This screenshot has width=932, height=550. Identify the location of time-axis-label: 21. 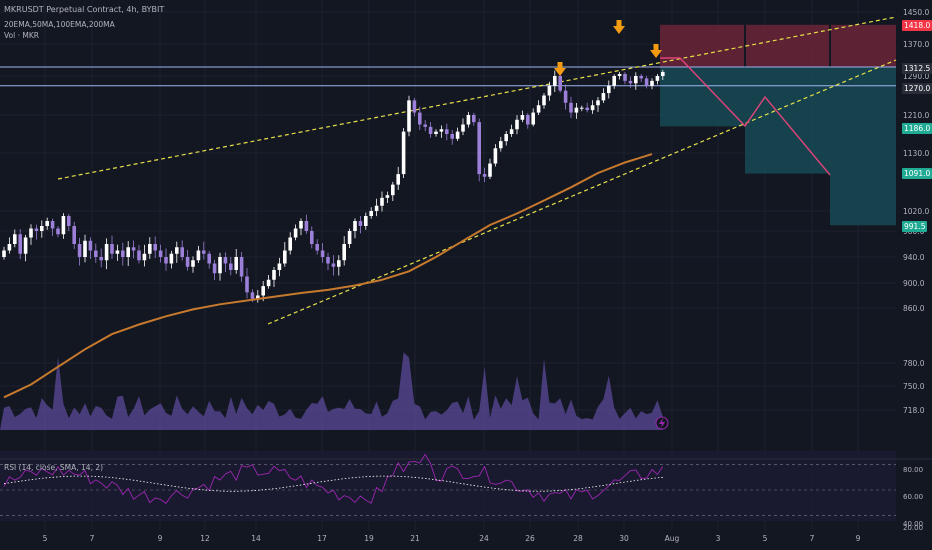
(415, 538).